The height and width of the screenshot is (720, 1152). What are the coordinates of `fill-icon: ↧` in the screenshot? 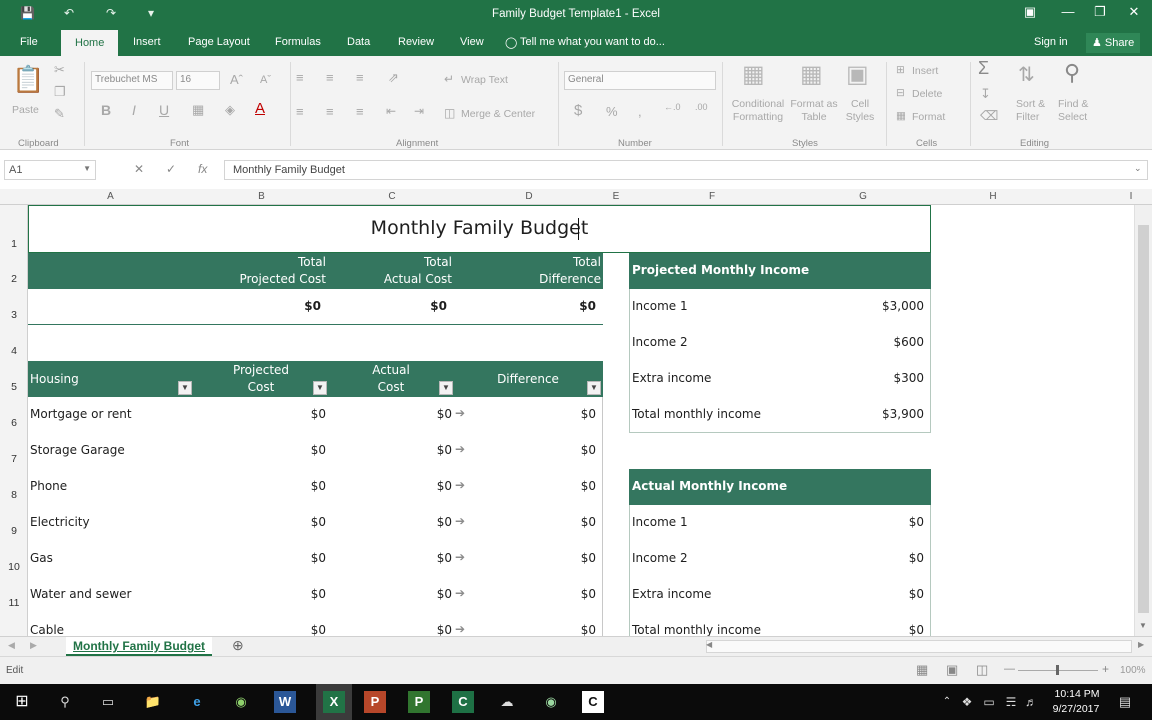 It's located at (985, 93).